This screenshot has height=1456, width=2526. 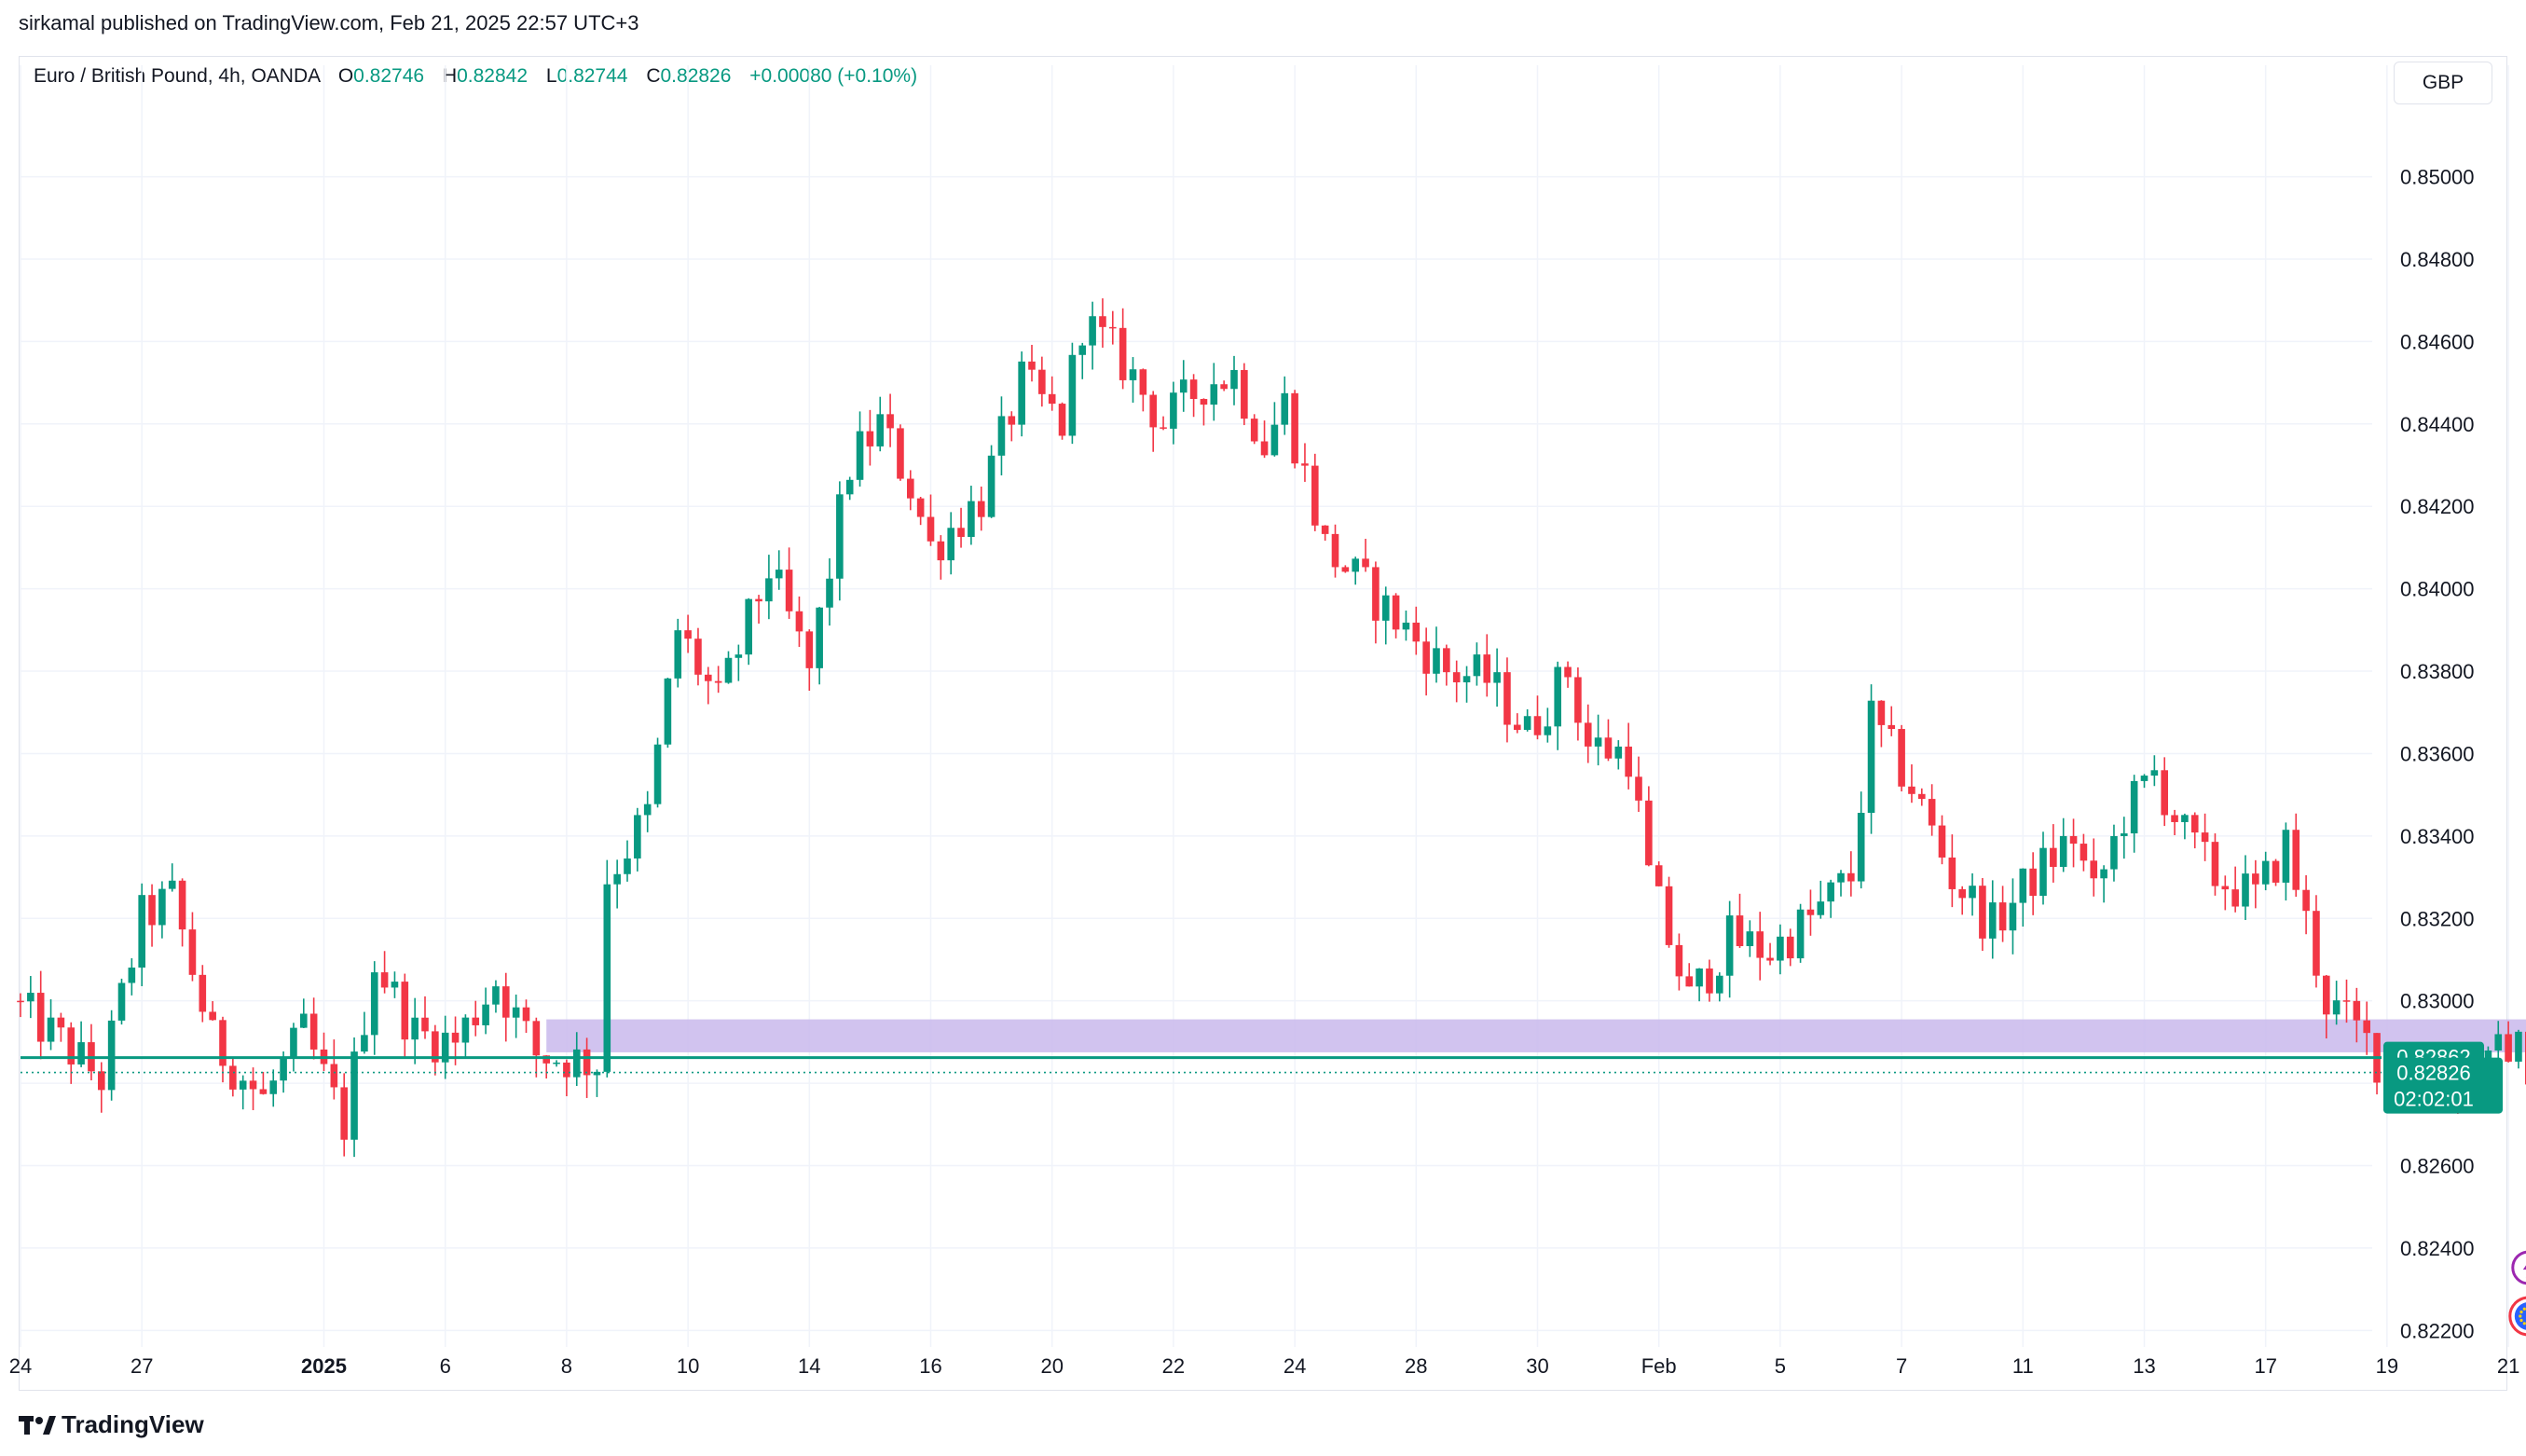 I want to click on tradingview-logo: TradingView, so click(x=112, y=1424).